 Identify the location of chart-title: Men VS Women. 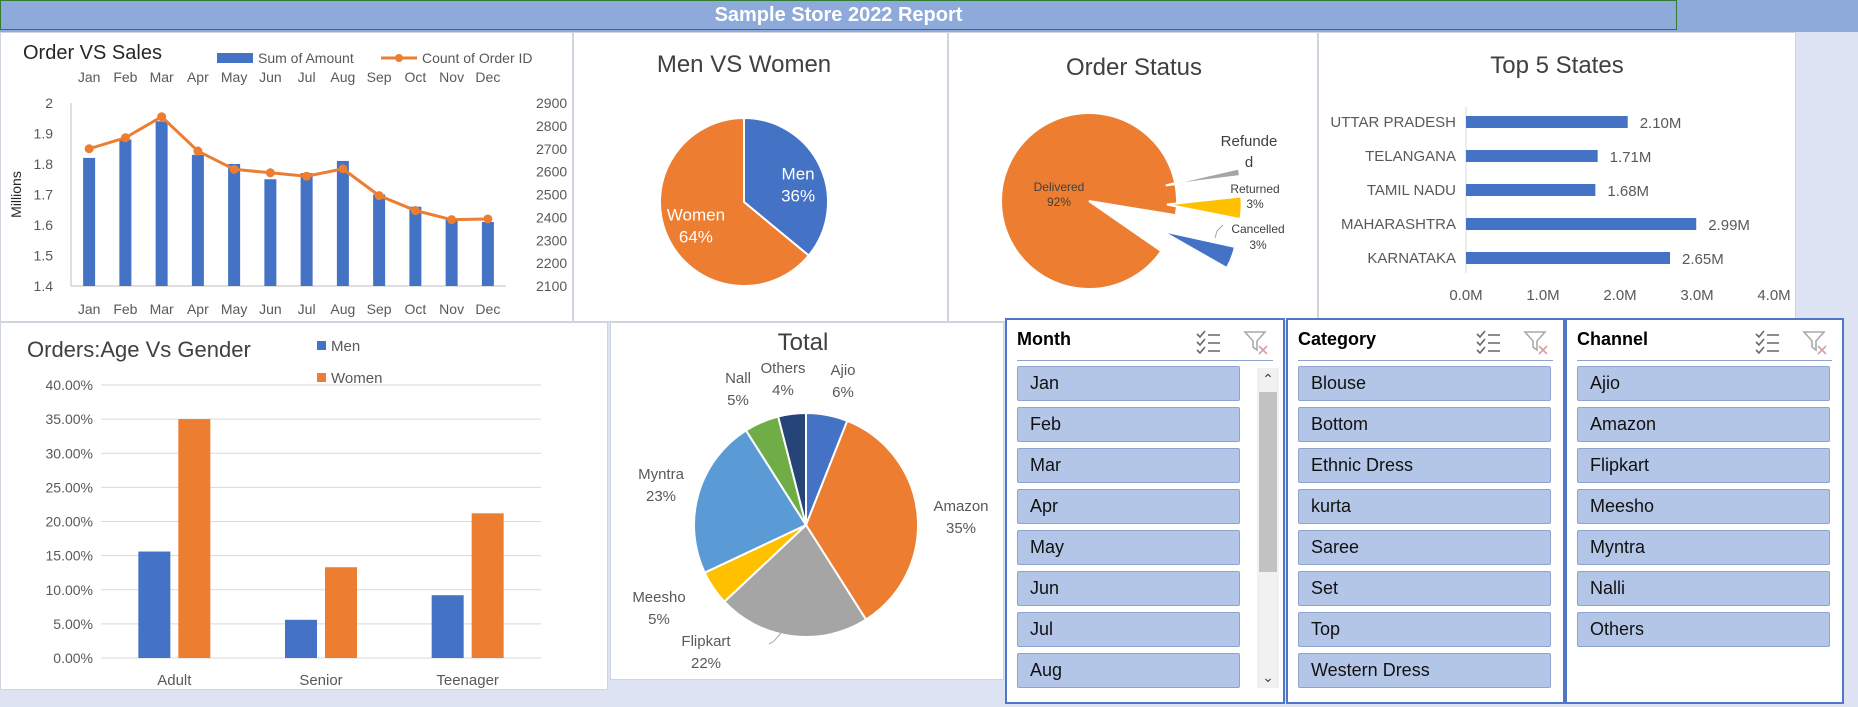
(744, 64).